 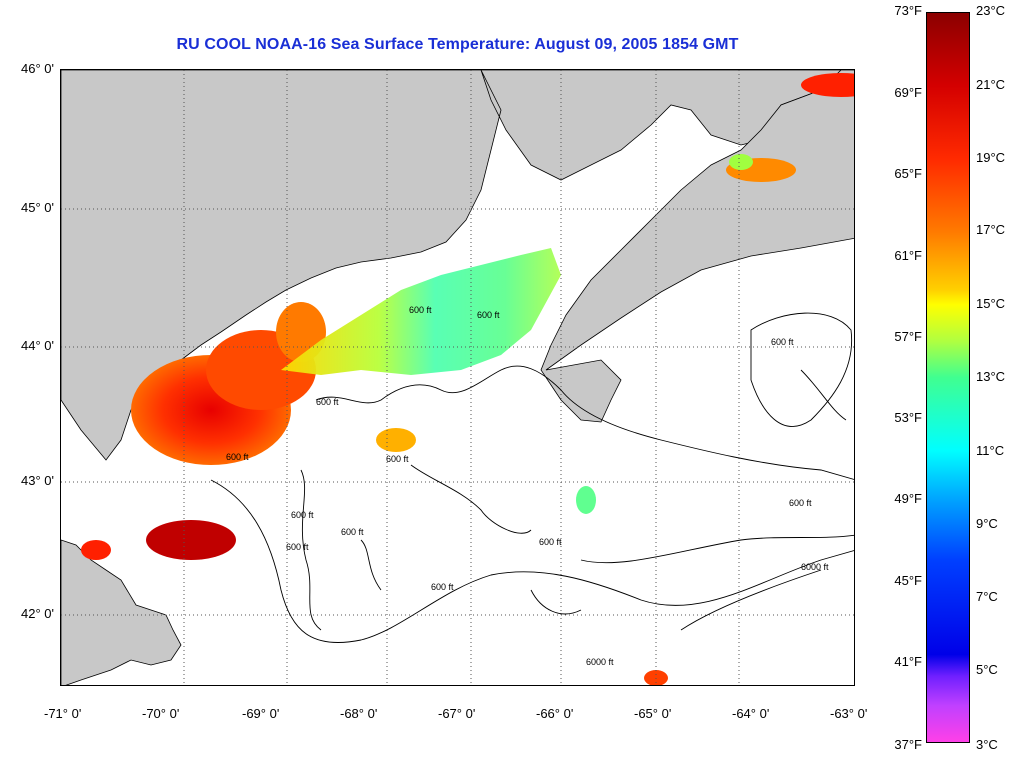 What do you see at coordinates (991, 84) in the screenshot?
I see `colorbar-c-label: 21°C` at bounding box center [991, 84].